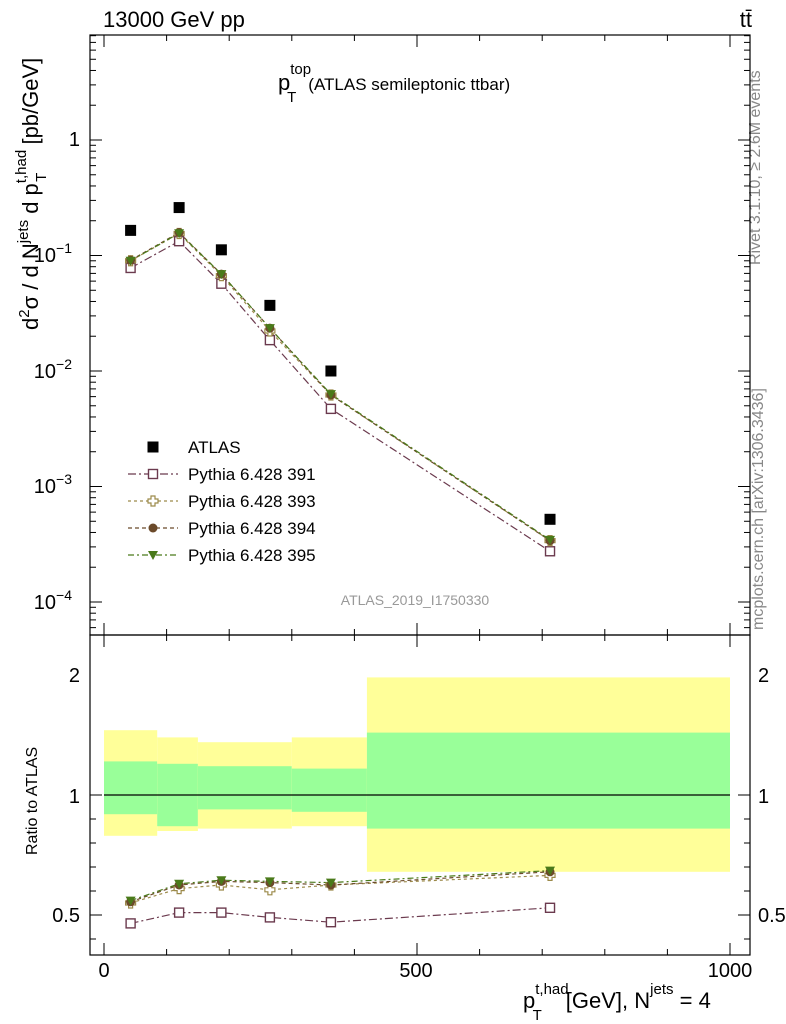 The height and width of the screenshot is (1024, 786). I want to click on legend-label-atlas: ATLAS, so click(214, 447).